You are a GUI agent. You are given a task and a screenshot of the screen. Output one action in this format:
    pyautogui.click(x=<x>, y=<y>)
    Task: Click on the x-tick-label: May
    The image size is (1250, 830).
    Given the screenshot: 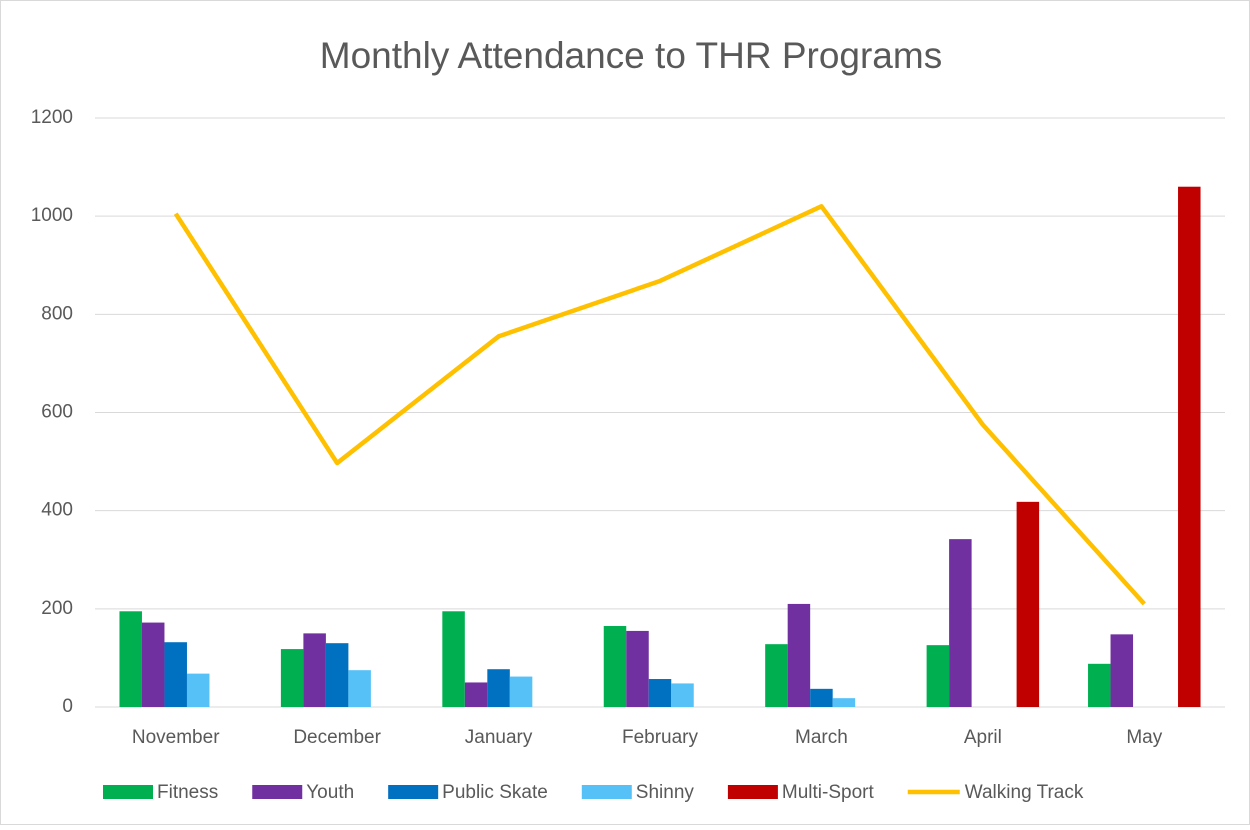 What is the action you would take?
    pyautogui.click(x=1144, y=737)
    